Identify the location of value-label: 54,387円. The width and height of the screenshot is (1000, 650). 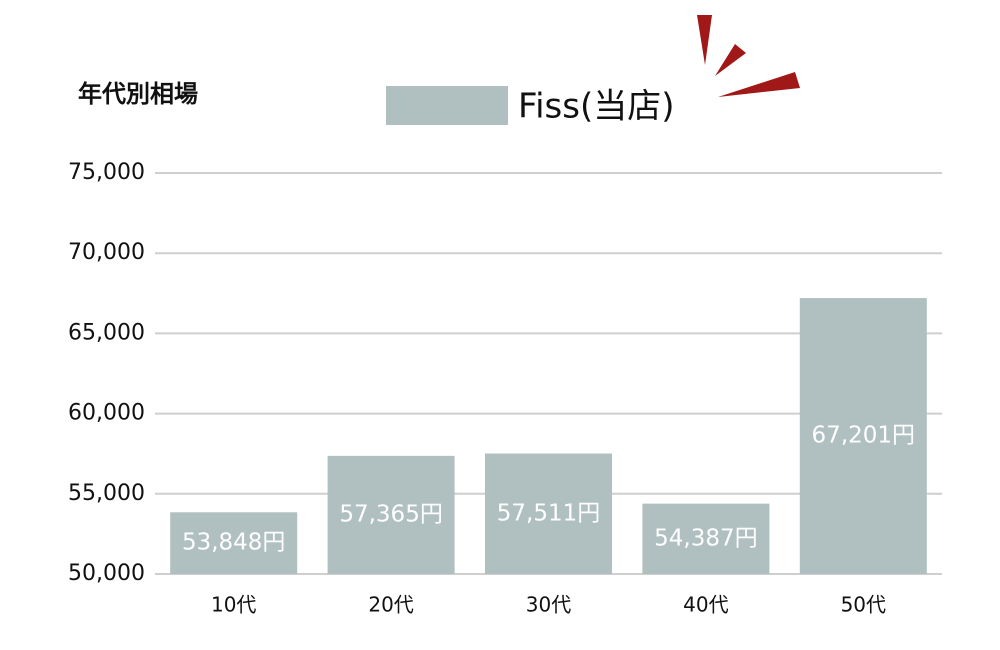
(705, 538).